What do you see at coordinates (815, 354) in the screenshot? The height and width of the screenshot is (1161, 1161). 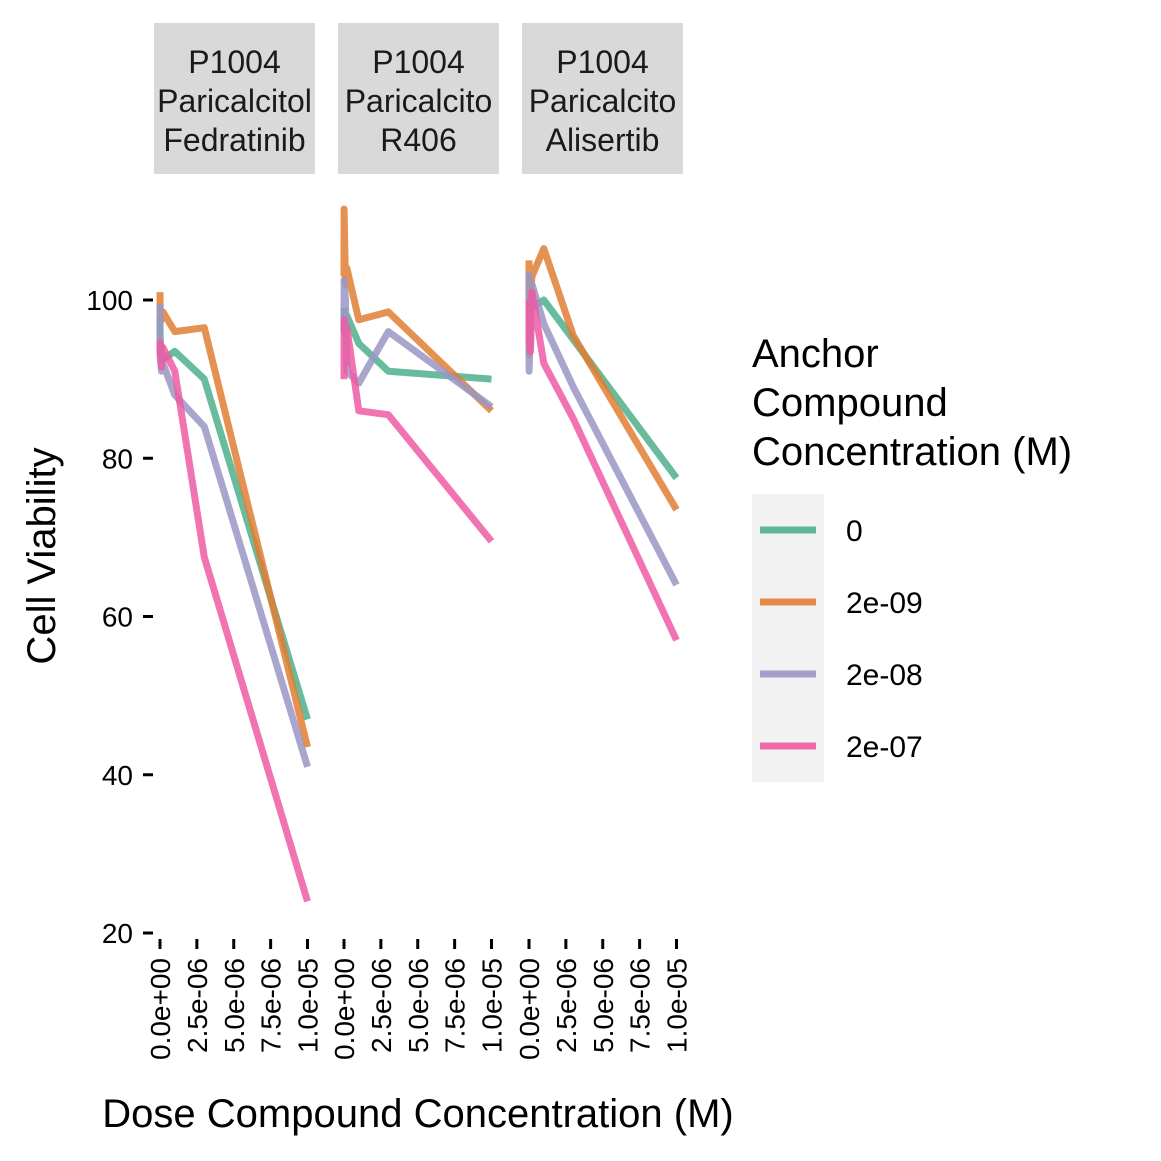 I see `legend-title-line: Anchor` at bounding box center [815, 354].